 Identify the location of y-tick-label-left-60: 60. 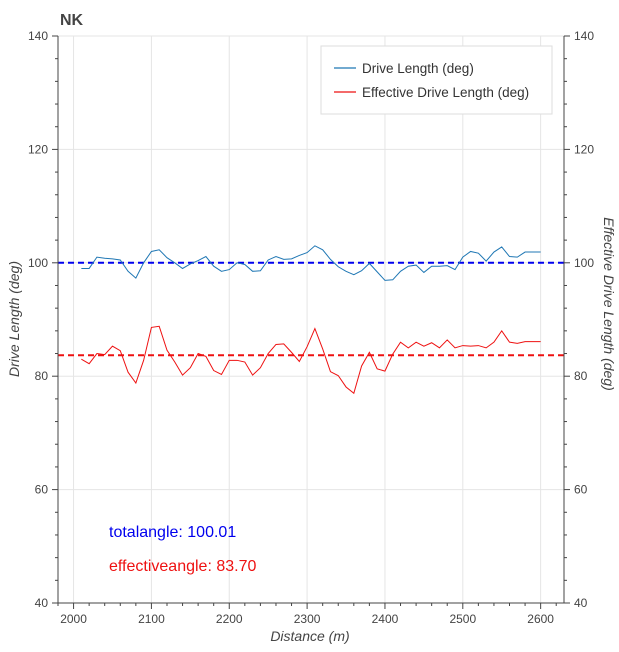
(42, 490).